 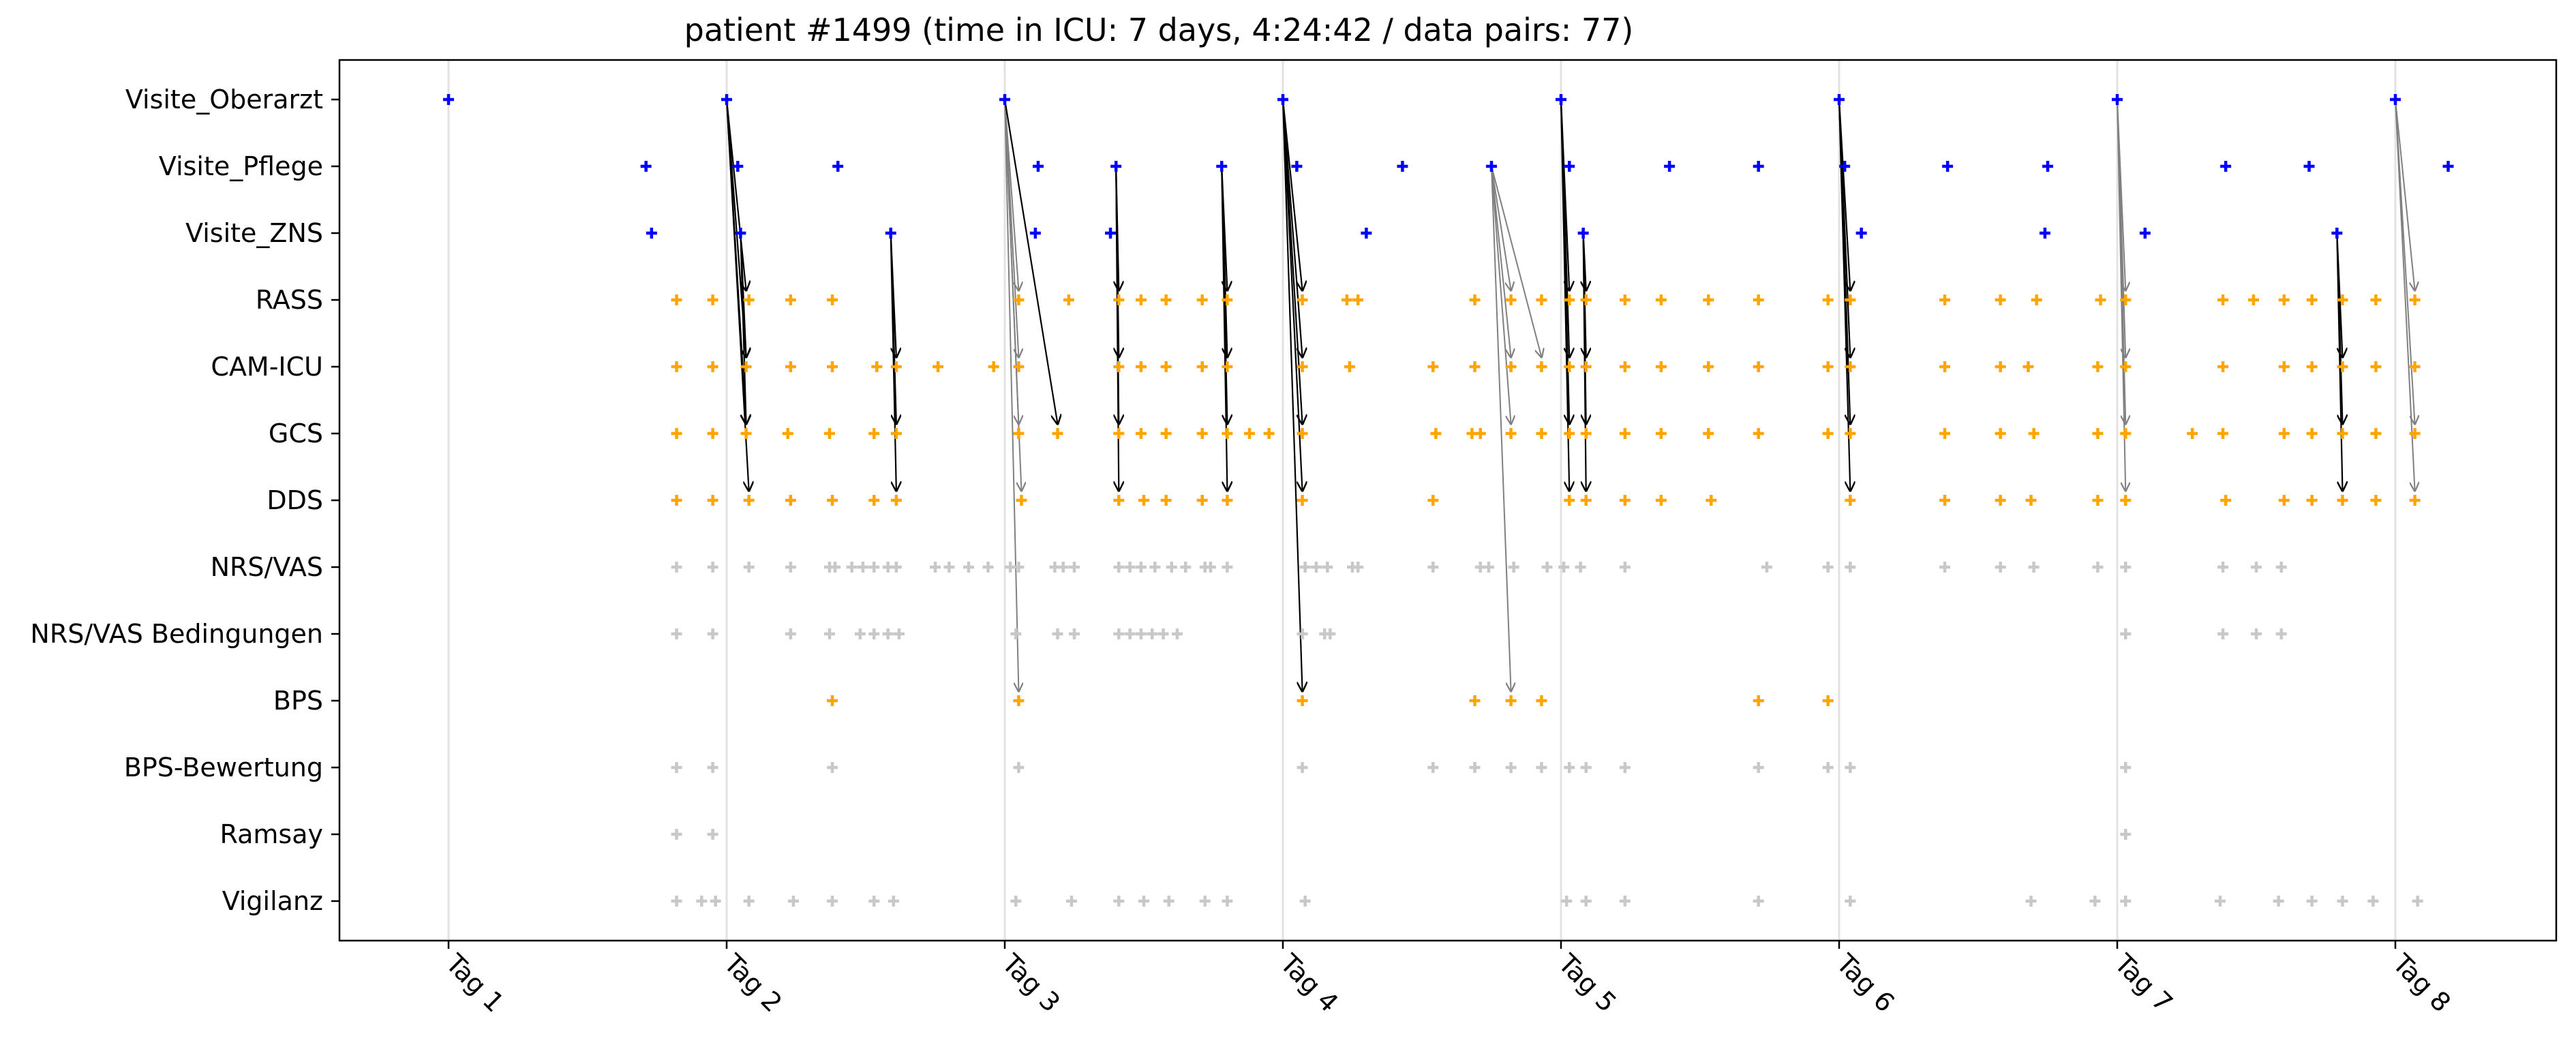 What do you see at coordinates (272, 834) in the screenshot?
I see `y-tick-label: Ramsay` at bounding box center [272, 834].